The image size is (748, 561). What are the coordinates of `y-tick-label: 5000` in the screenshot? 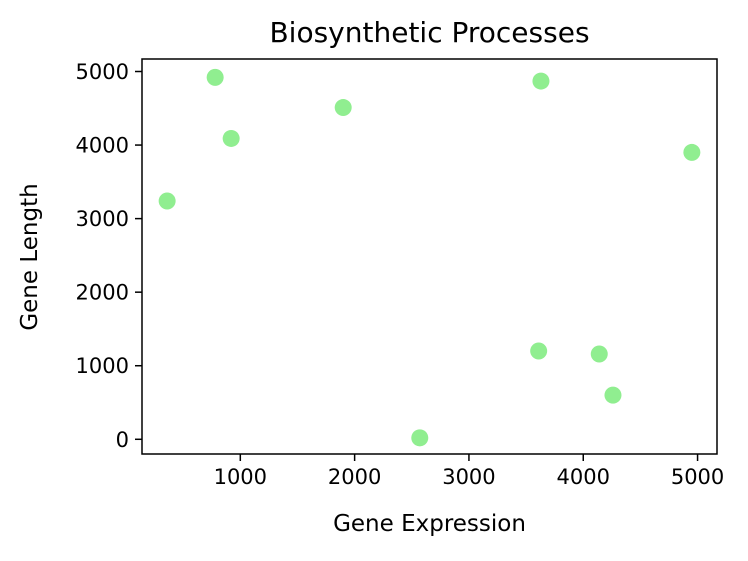 It's located at (102, 72).